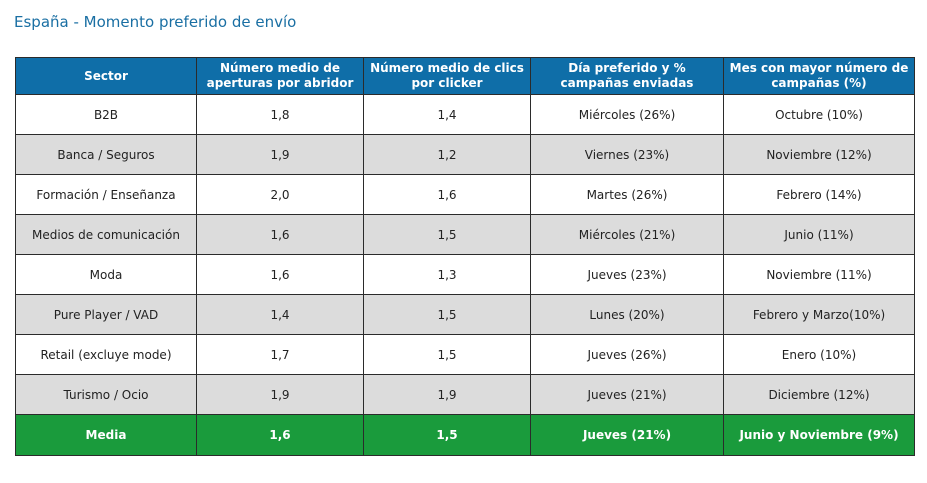 The image size is (927, 483). What do you see at coordinates (627, 194) in the screenshot?
I see `cell-dia: Martes (26%)` at bounding box center [627, 194].